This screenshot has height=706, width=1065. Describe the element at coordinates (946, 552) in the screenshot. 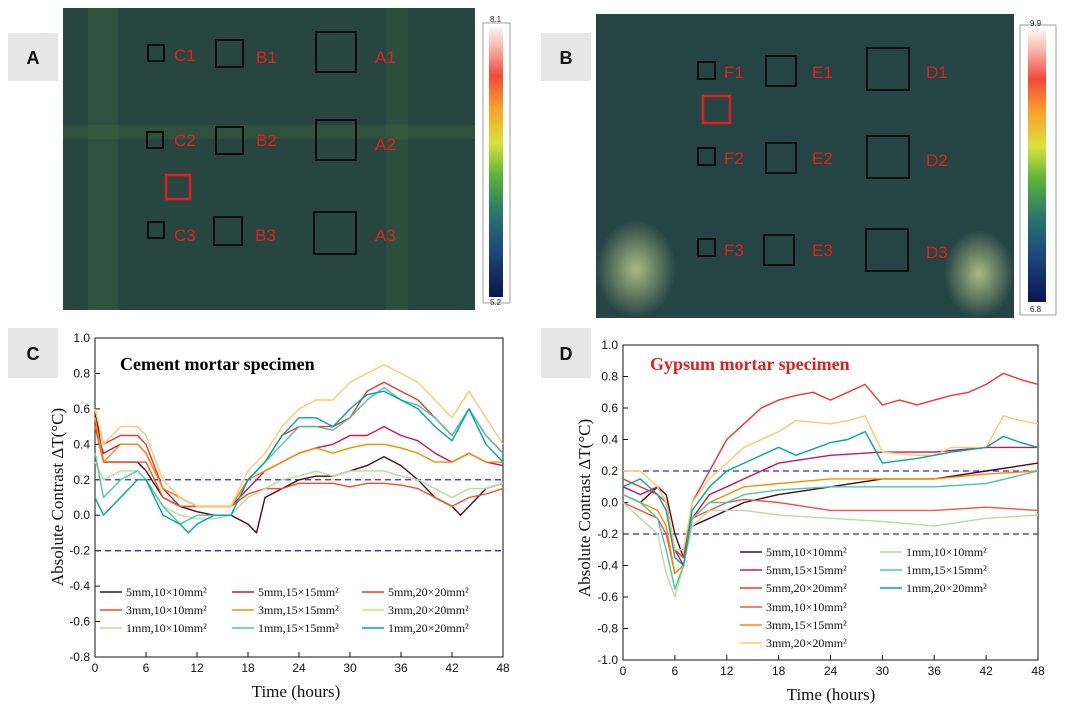

I see `legend-entry: 1mm,10×10mm²` at that location.